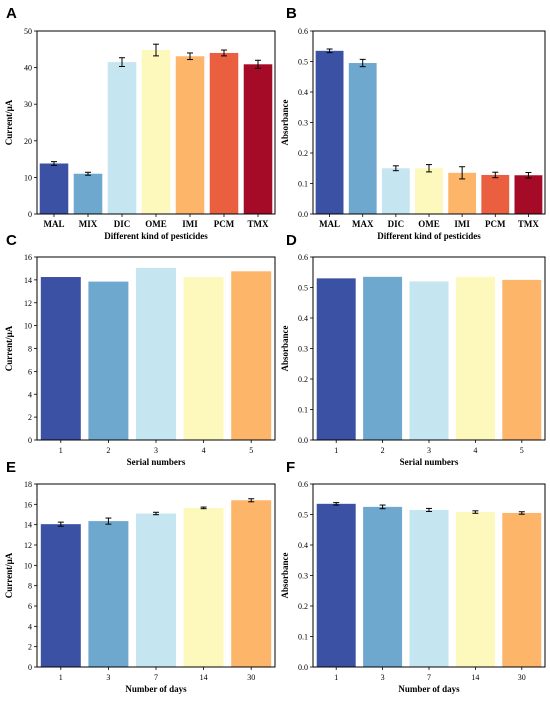 The height and width of the screenshot is (707, 550). What do you see at coordinates (122, 224) in the screenshot?
I see `x-tick-label: DIC` at bounding box center [122, 224].